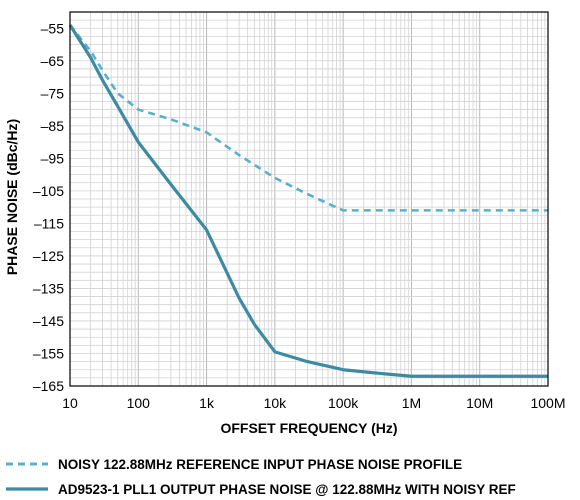  What do you see at coordinates (313, 403) in the screenshot?
I see `x-tick-labels: 10 100 1k 10k 100k 1M 10M 100M` at bounding box center [313, 403].